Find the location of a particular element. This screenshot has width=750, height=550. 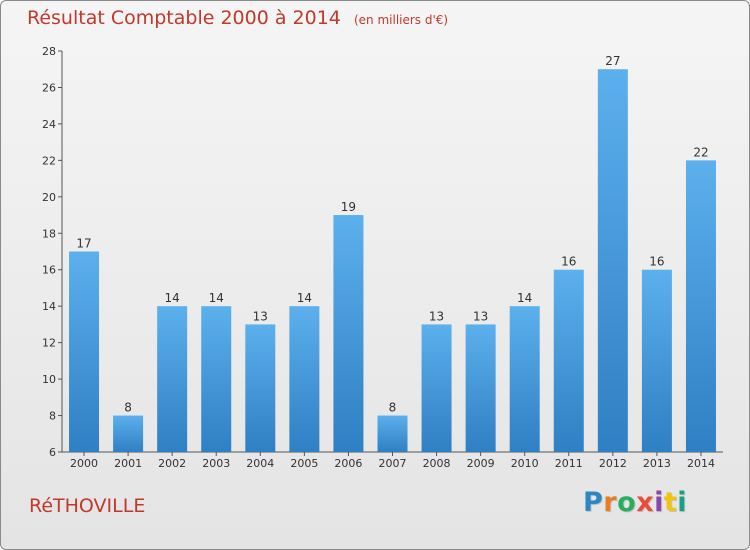

bar-2011 is located at coordinates (568, 360).